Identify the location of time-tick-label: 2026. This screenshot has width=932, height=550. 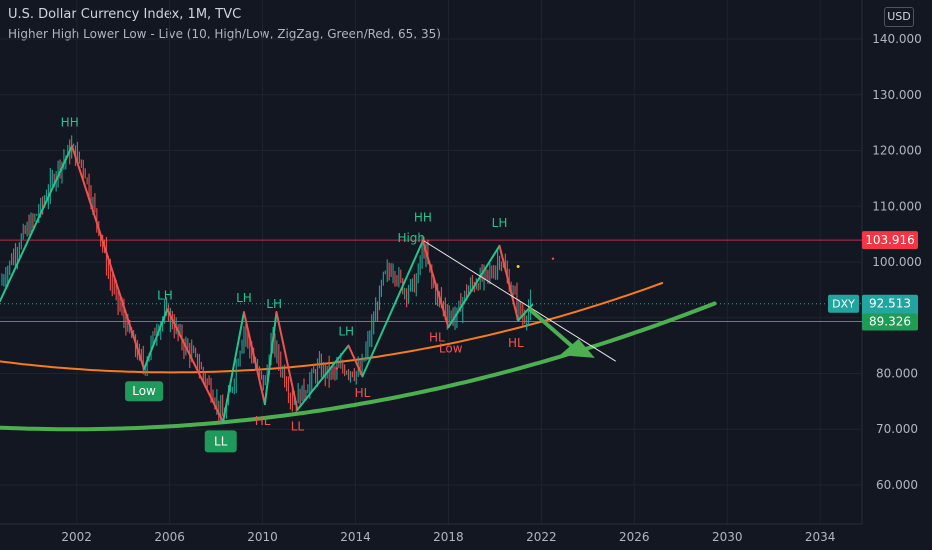
(634, 537).